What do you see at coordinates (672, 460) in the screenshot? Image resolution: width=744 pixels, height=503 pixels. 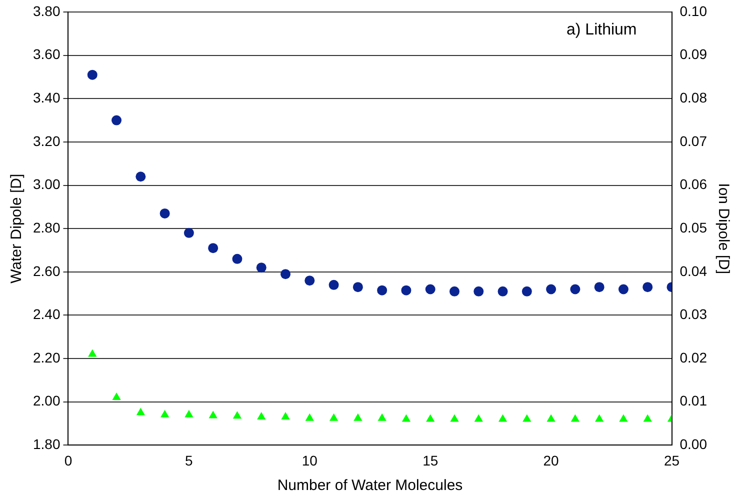 I see `x-tick-label: 25` at bounding box center [672, 460].